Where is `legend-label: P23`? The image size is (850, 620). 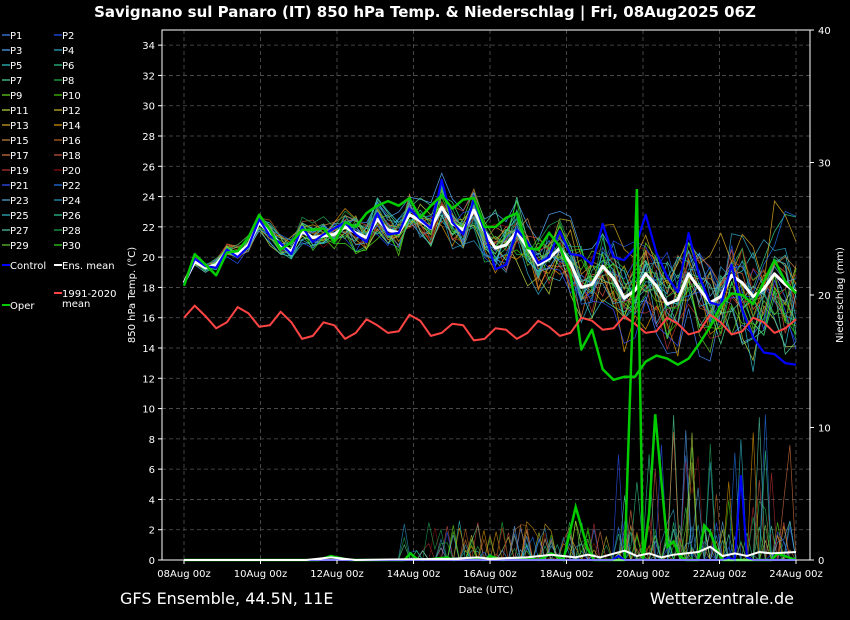 legend-label: P23 is located at coordinates (19, 201).